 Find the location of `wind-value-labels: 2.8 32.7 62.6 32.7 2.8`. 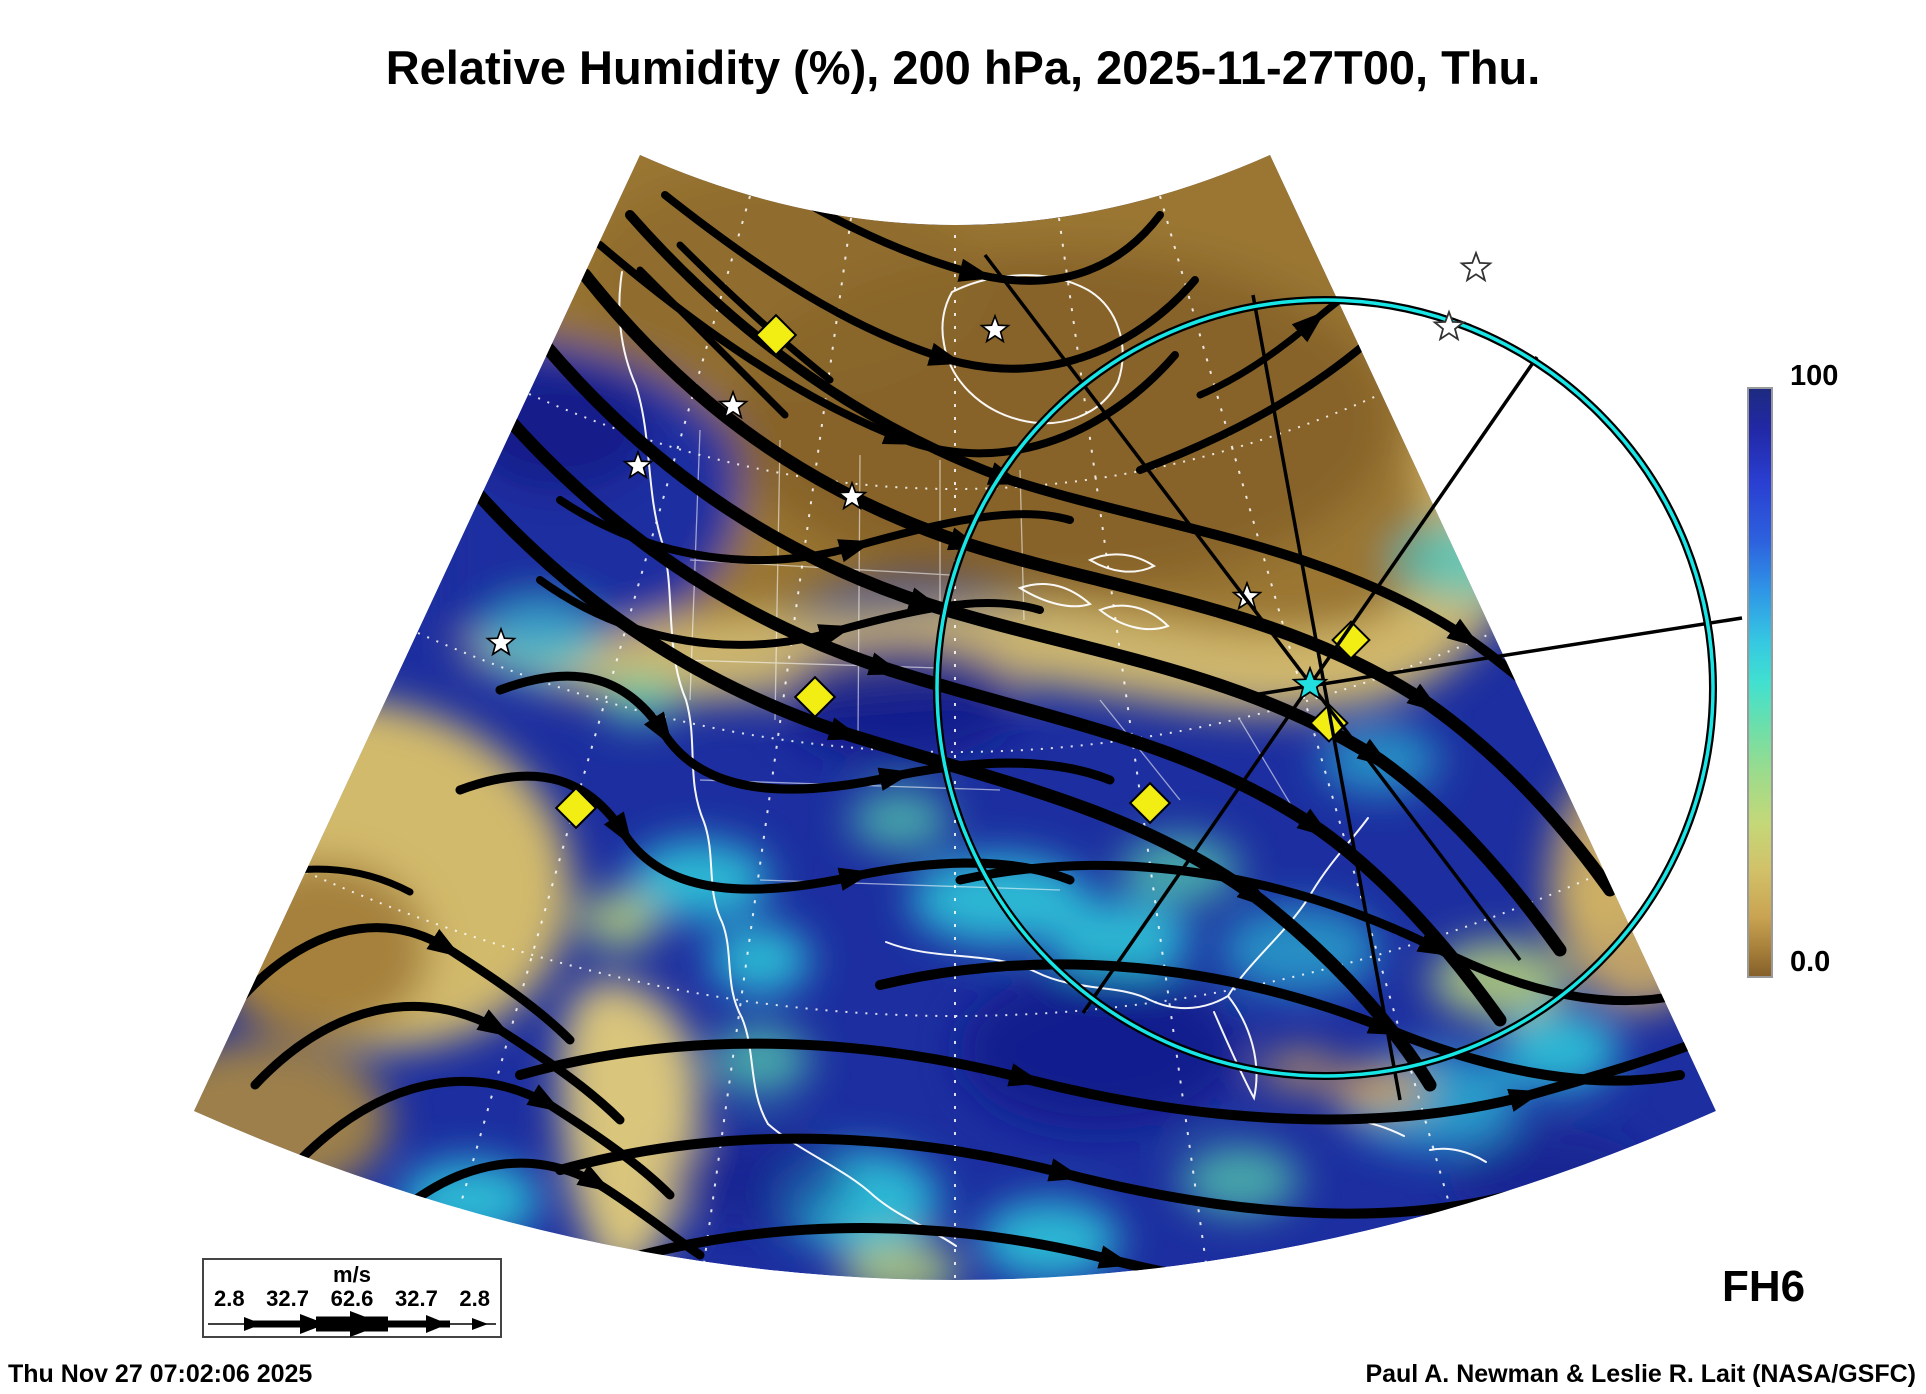

wind-value-labels: 2.8 32.7 62.6 32.7 2.8 is located at coordinates (352, 1299).